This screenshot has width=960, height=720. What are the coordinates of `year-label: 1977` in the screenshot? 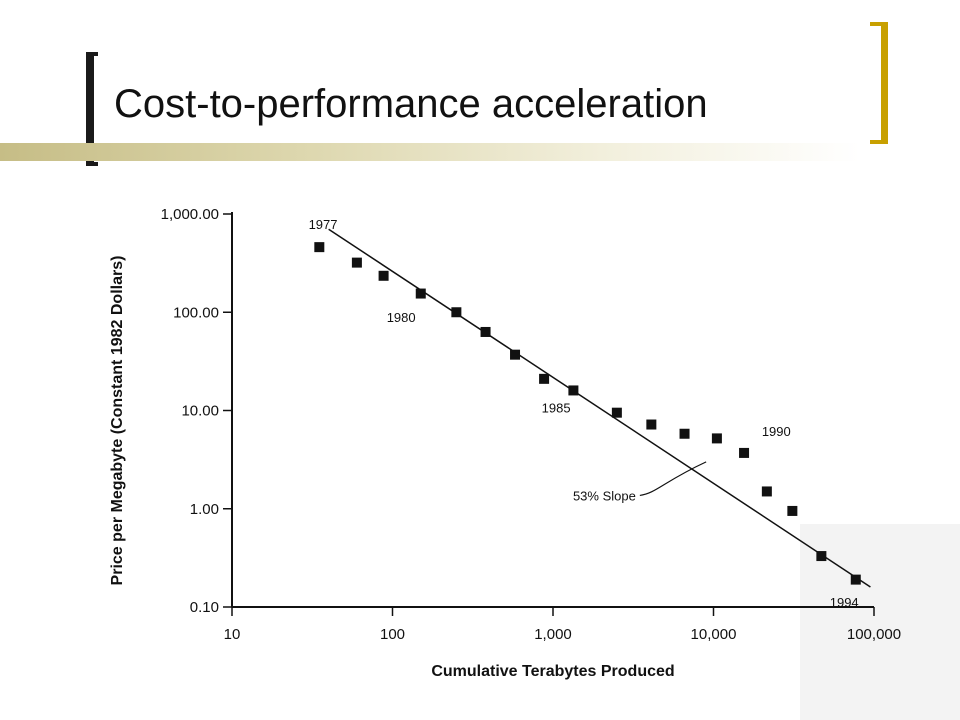 It's located at (323, 224).